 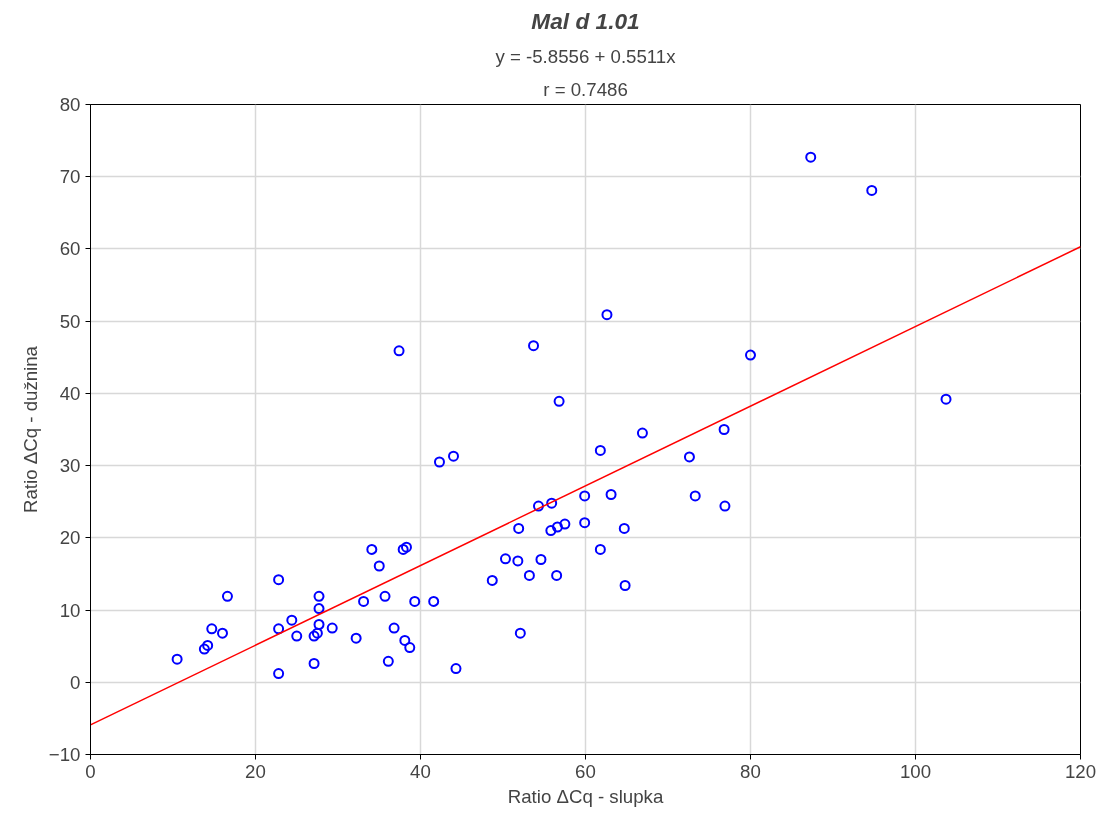 I want to click on y-tick-label: 0, so click(x=75, y=682).